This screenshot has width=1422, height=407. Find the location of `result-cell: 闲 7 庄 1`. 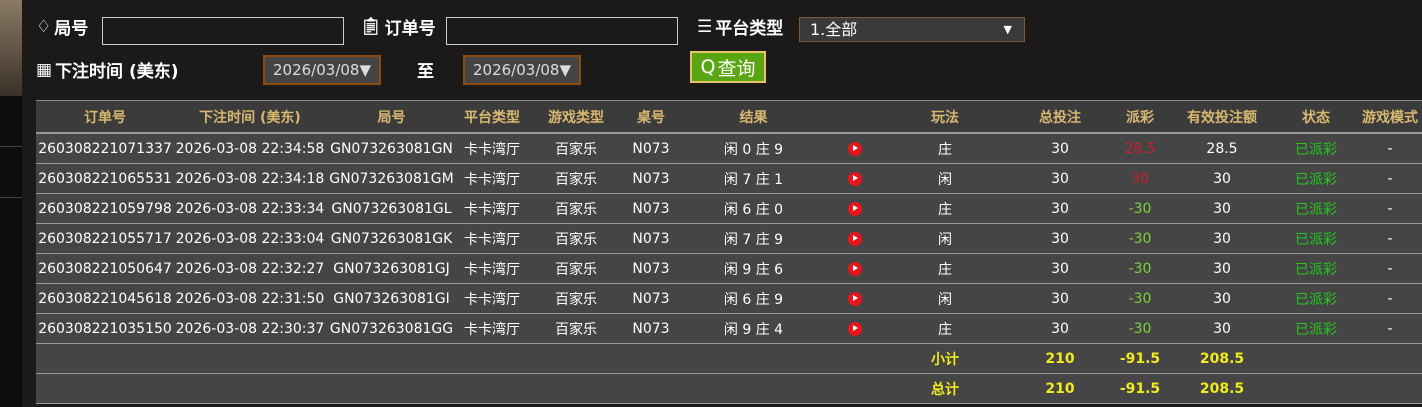

result-cell: 闲 7 庄 1 is located at coordinates (753, 178).